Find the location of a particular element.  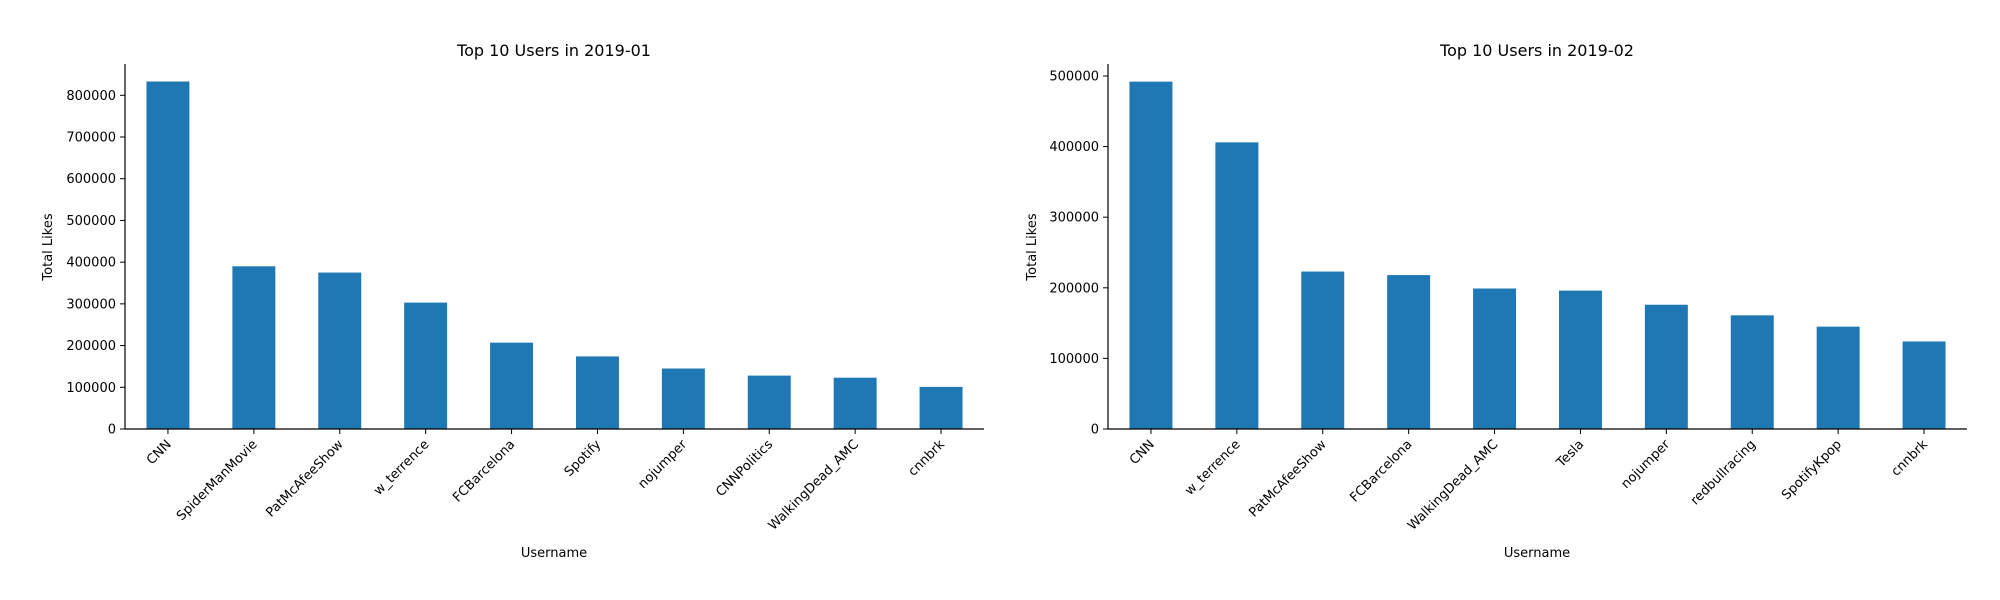

chart-title: Top 10 Users in 2019-01 is located at coordinates (553, 50).